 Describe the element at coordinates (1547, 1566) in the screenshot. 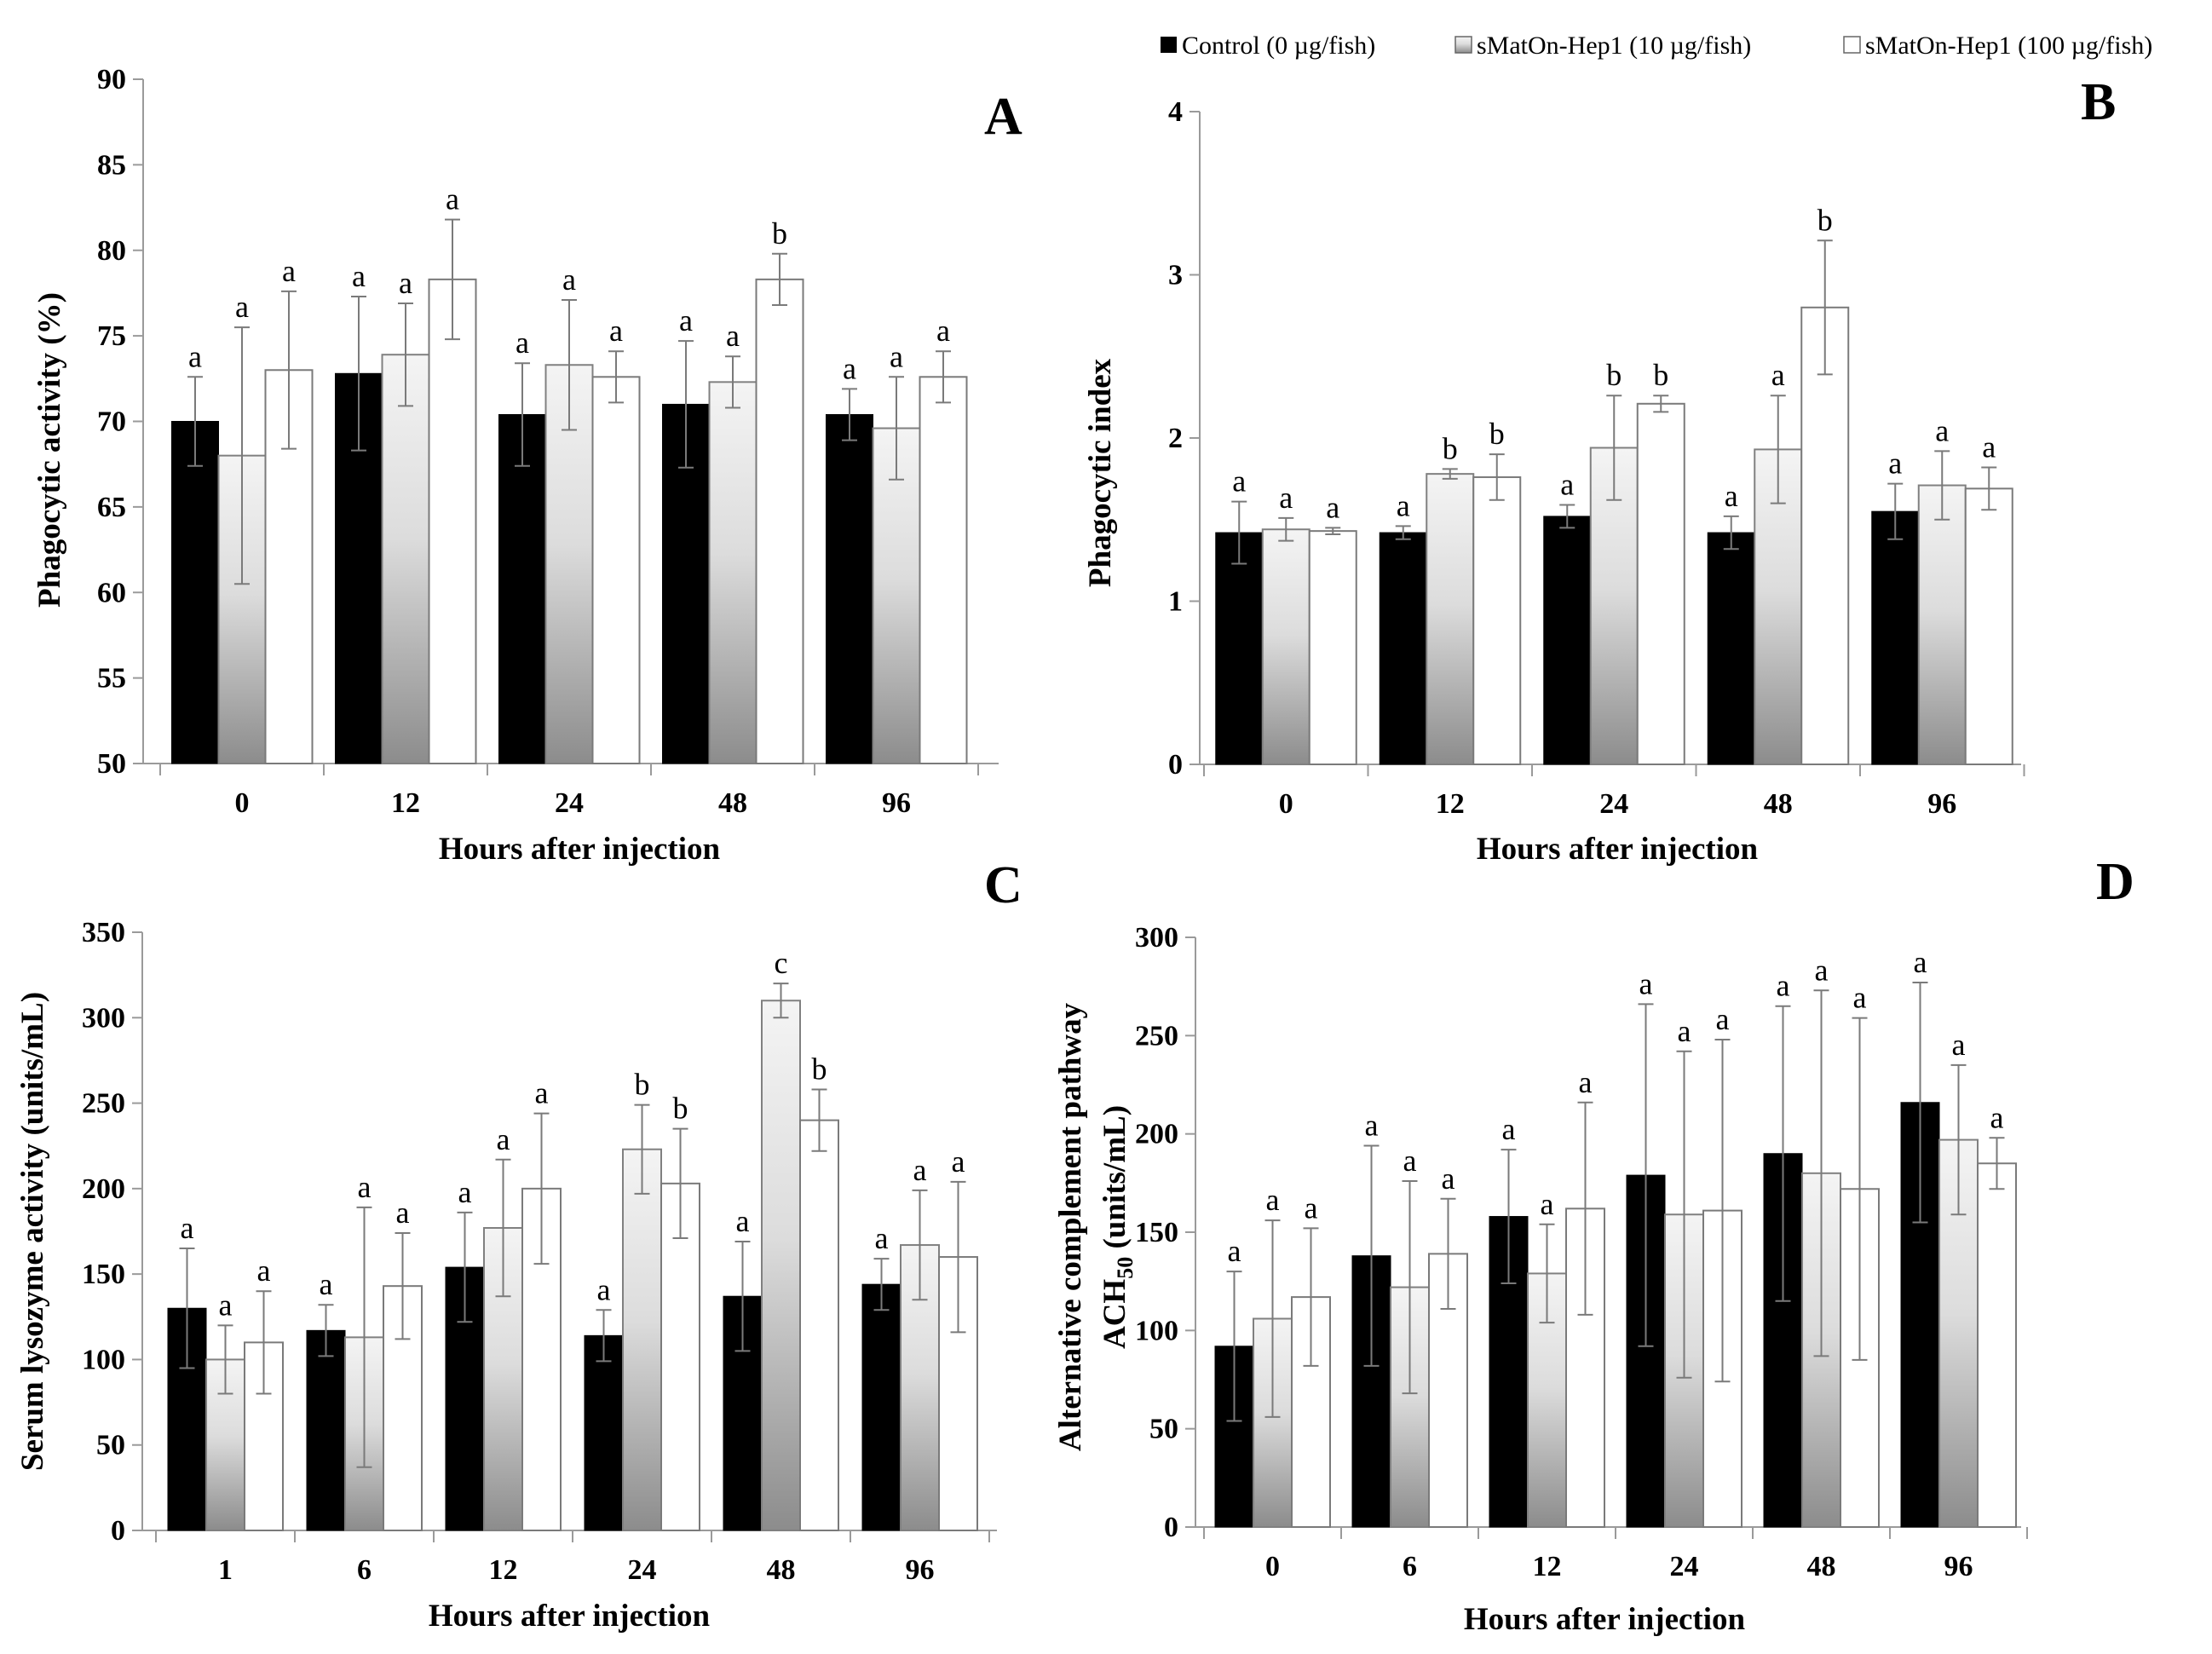

I see `x-tick-label-d: 12` at that location.